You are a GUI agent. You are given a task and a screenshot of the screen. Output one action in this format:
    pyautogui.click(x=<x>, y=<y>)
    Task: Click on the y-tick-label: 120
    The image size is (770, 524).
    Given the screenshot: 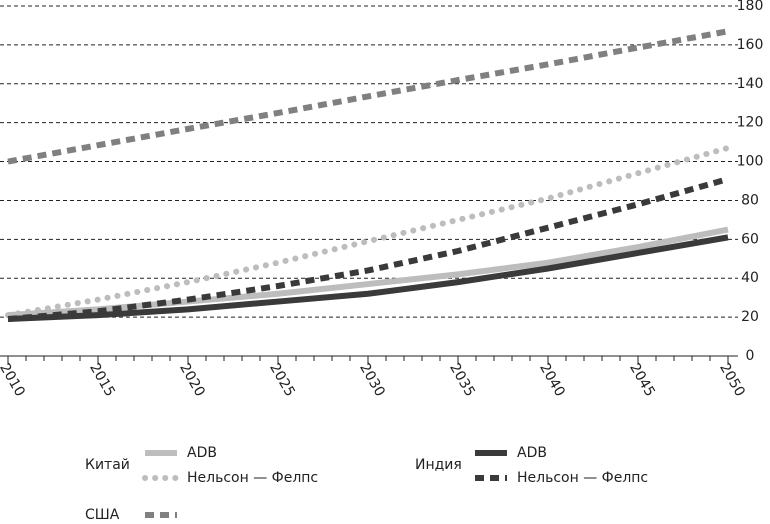 What is the action you would take?
    pyautogui.click(x=750, y=123)
    